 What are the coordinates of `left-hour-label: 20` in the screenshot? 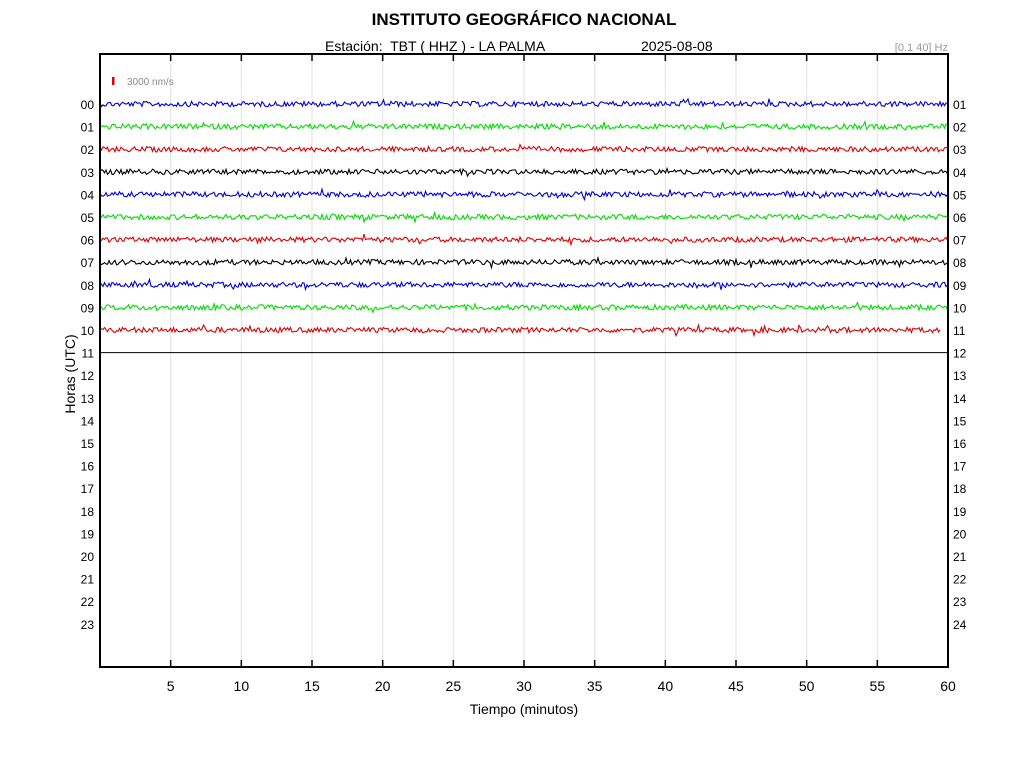 It's located at (88, 557).